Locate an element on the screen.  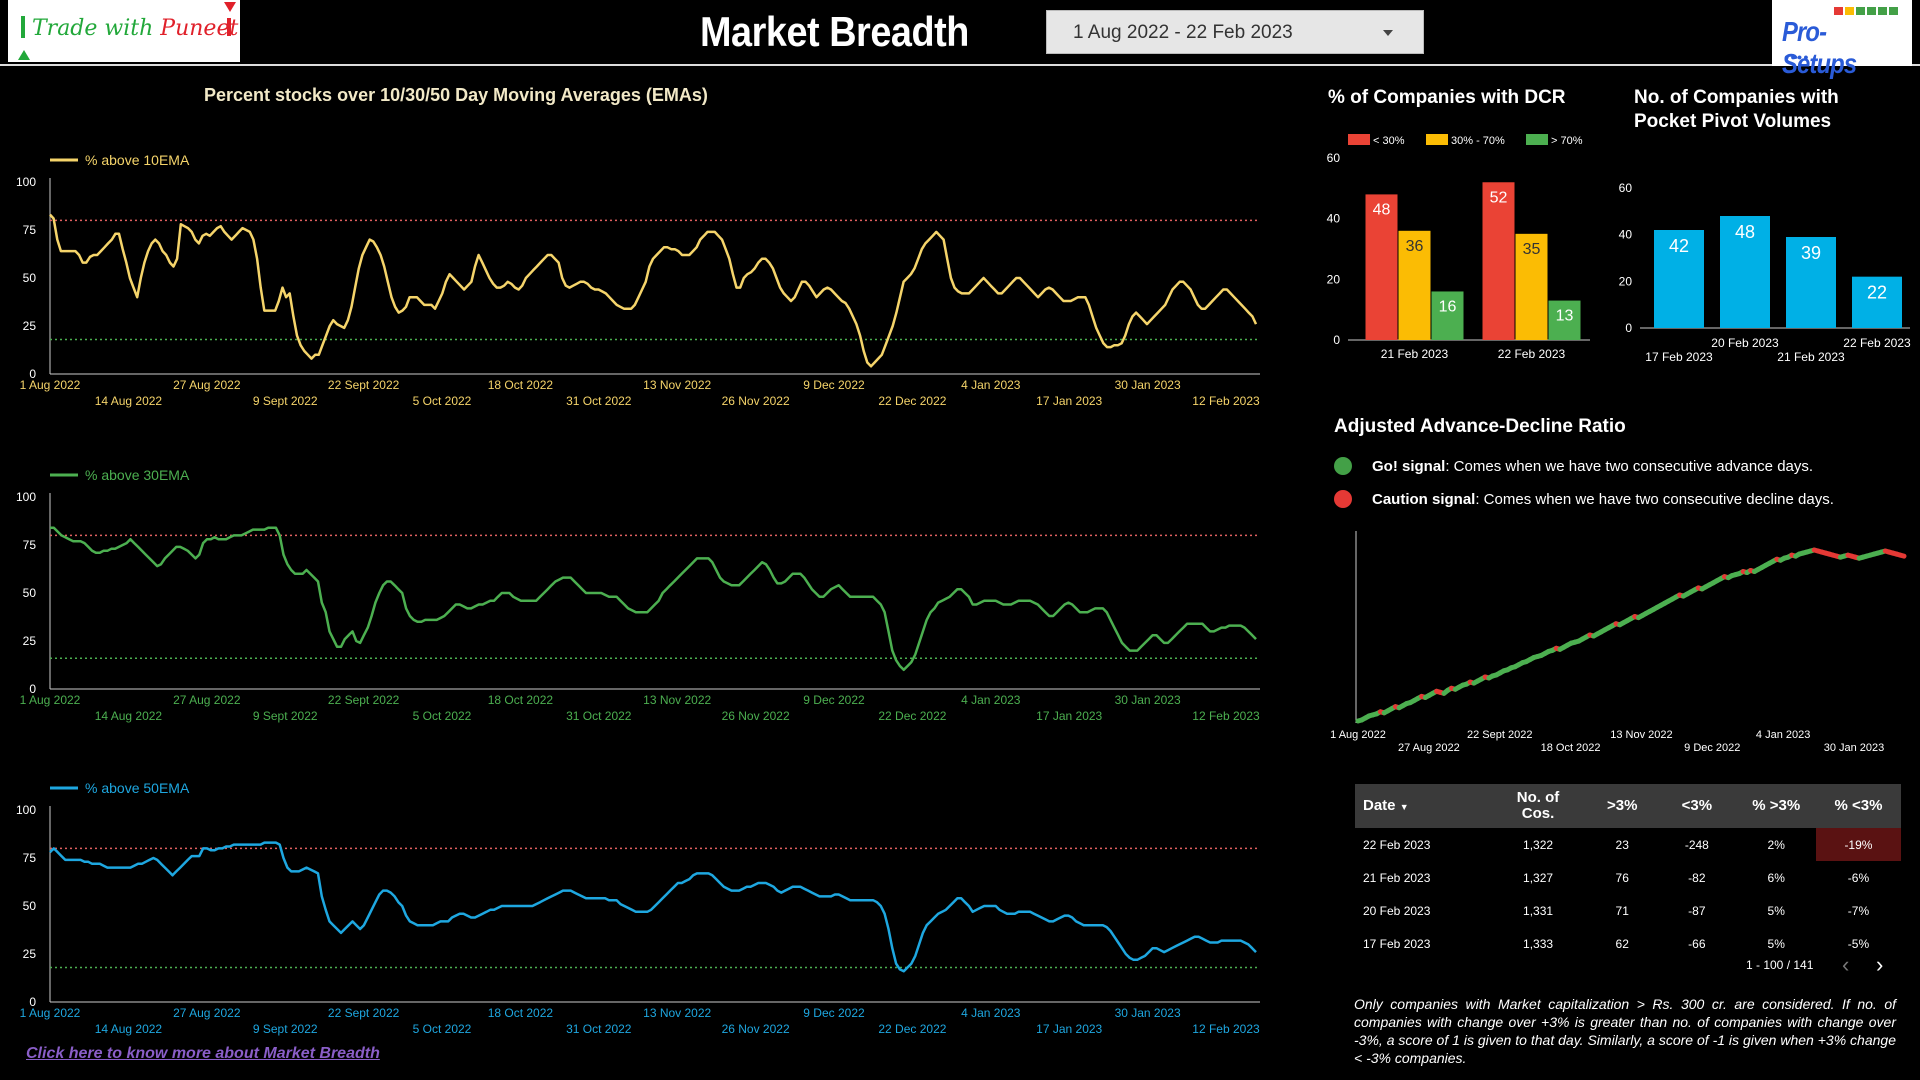
cell: -82 is located at coordinates (1697, 877).